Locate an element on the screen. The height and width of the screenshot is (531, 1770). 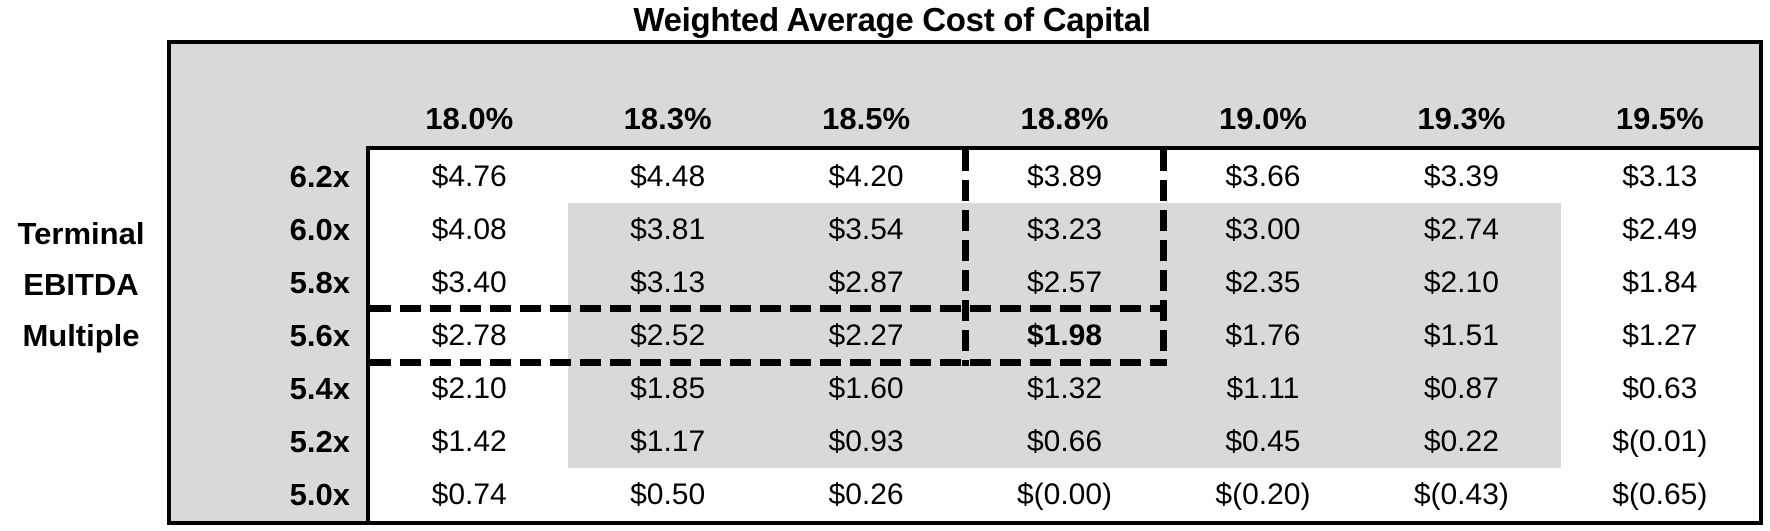
row-header: 5.6x is located at coordinates (319, 335).